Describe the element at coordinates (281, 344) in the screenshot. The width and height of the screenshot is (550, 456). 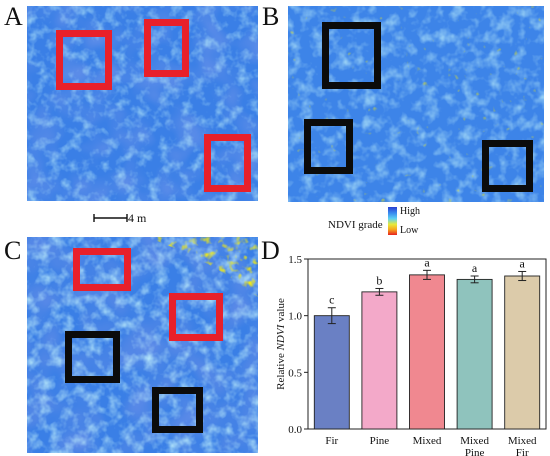
I see `y-axis-label: Relative NDVI value` at that location.